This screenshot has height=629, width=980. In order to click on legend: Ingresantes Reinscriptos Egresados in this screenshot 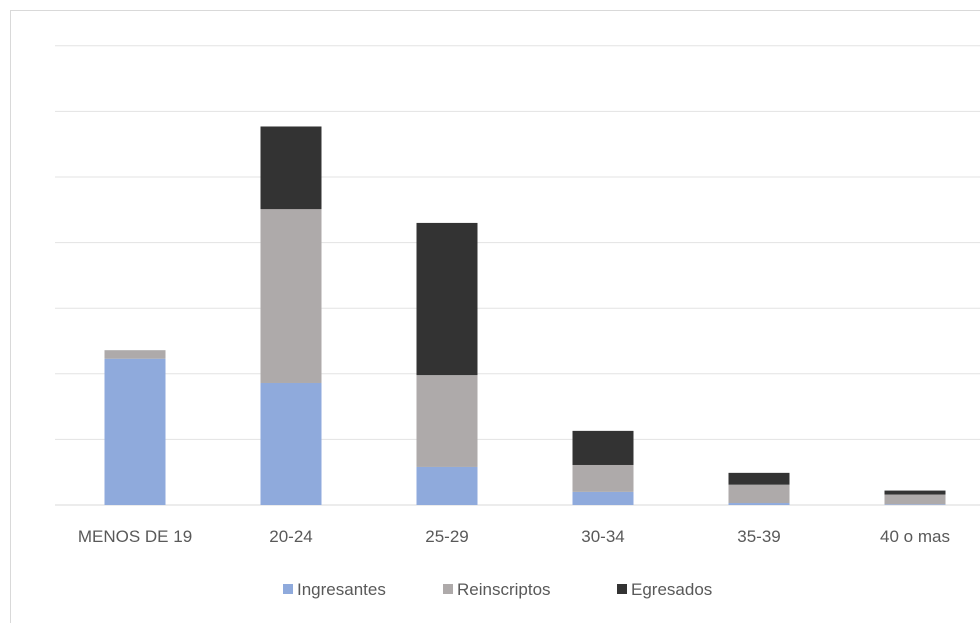, I will do `click(497, 589)`.